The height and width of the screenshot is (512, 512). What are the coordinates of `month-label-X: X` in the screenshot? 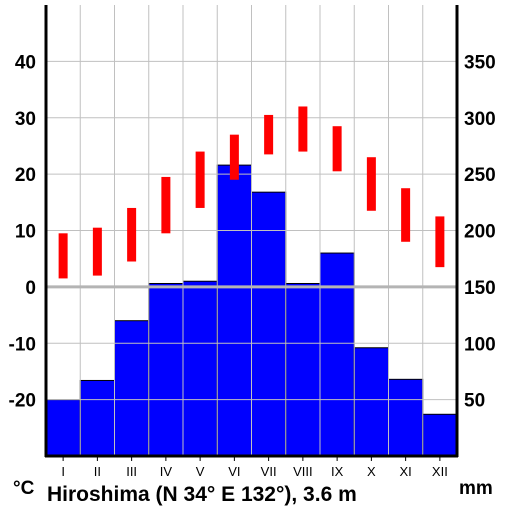 It's located at (371, 471).